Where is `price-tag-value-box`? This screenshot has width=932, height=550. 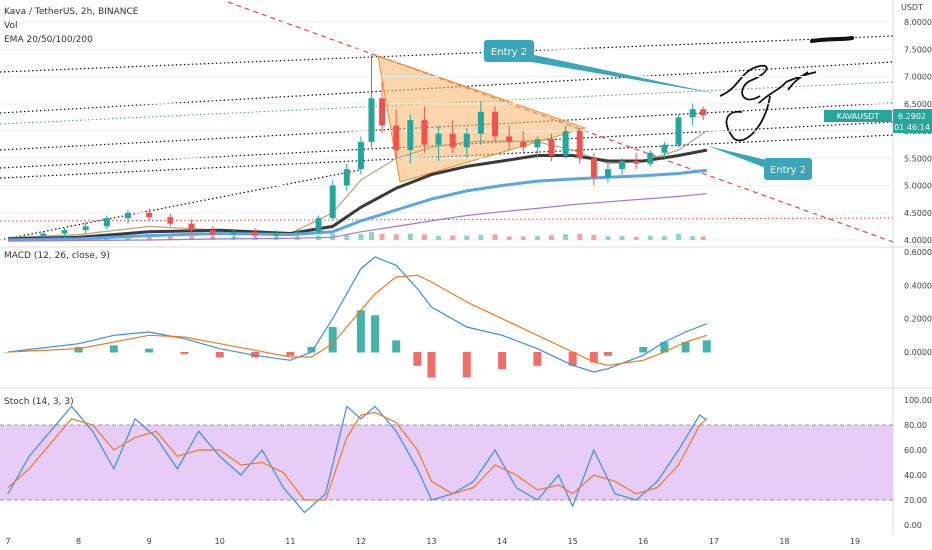 price-tag-value-box is located at coordinates (912, 121).